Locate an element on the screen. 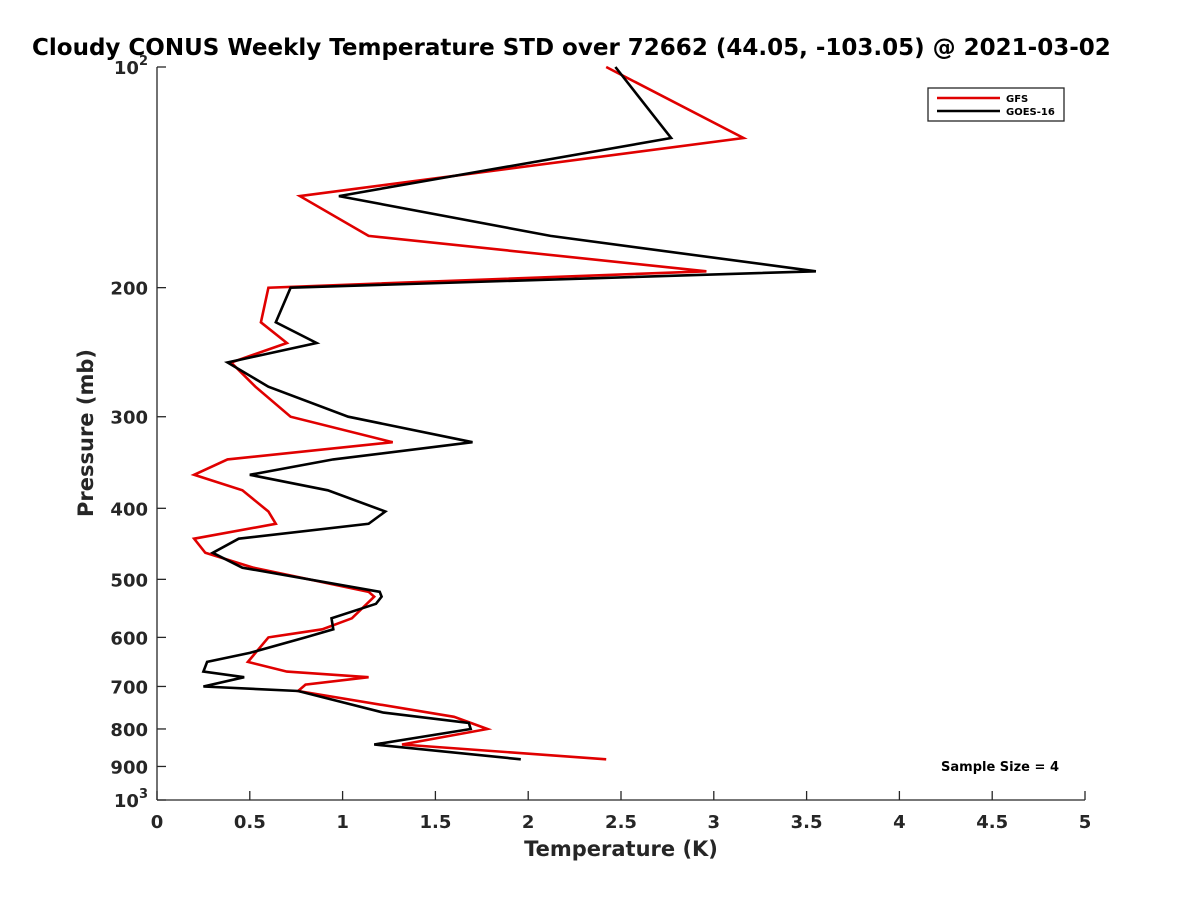 The width and height of the screenshot is (1200, 900). legend-entry: GFS is located at coordinates (1017, 99).